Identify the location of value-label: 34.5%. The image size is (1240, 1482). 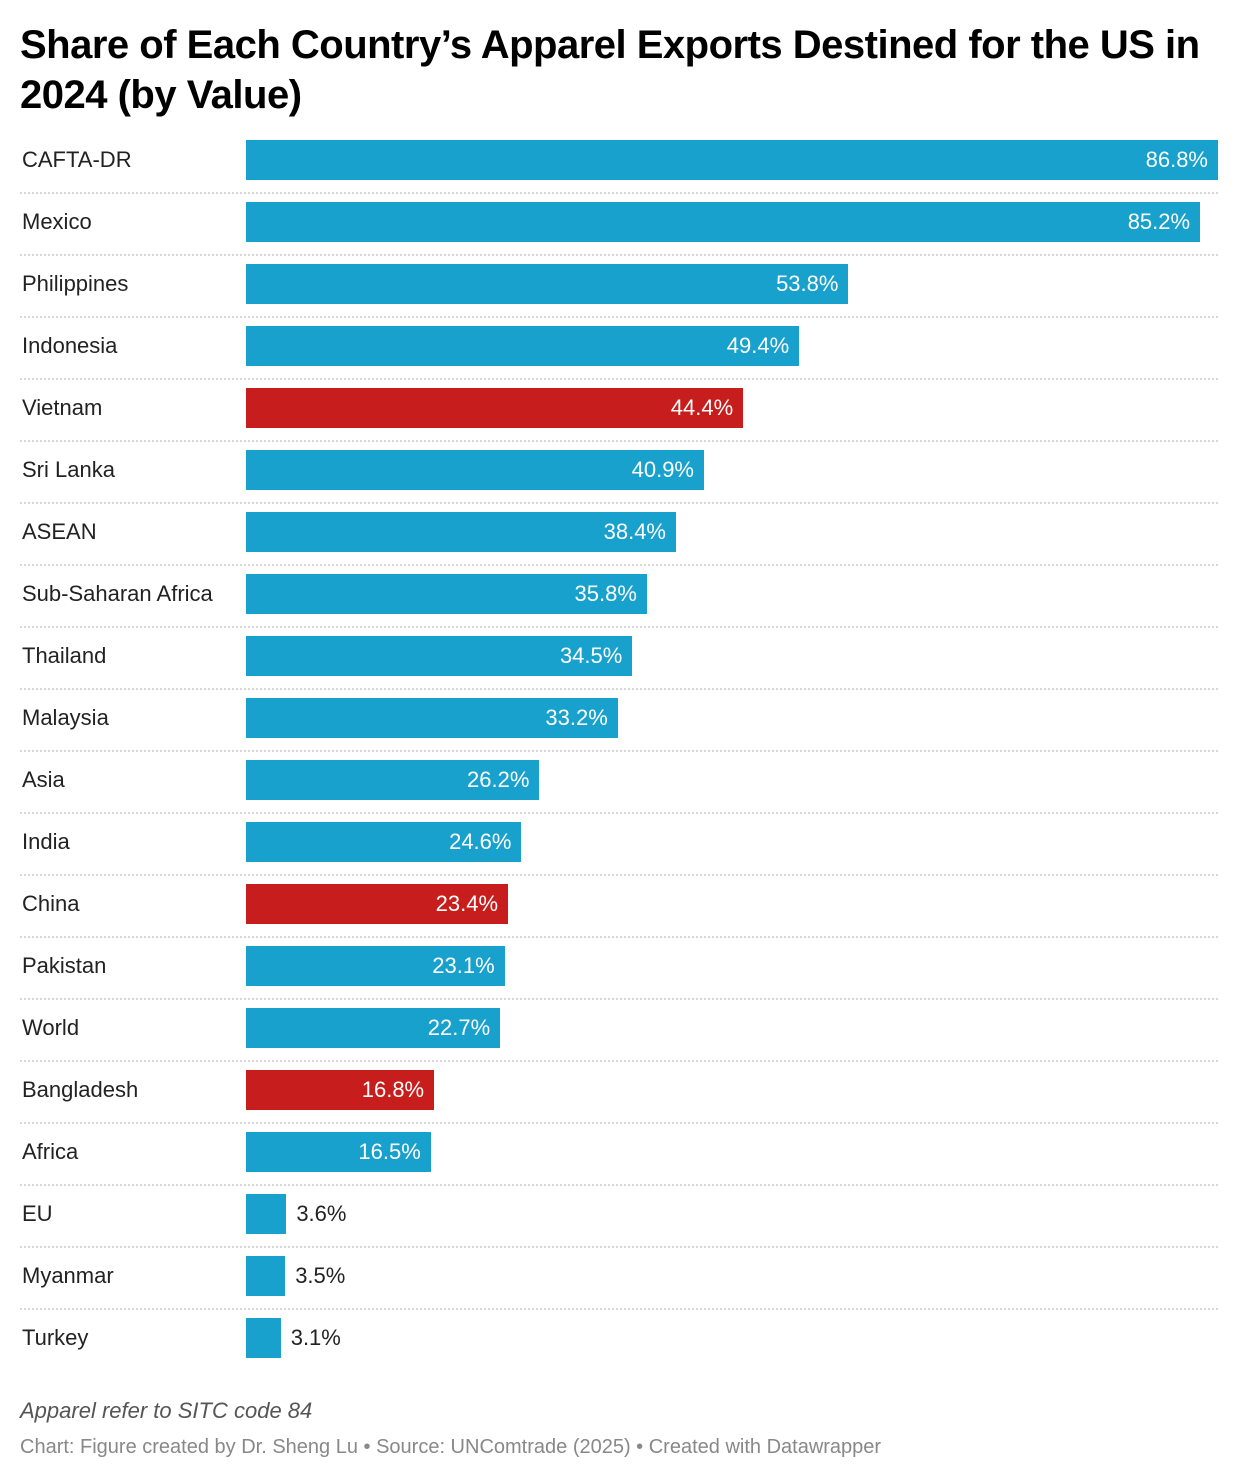
(591, 655).